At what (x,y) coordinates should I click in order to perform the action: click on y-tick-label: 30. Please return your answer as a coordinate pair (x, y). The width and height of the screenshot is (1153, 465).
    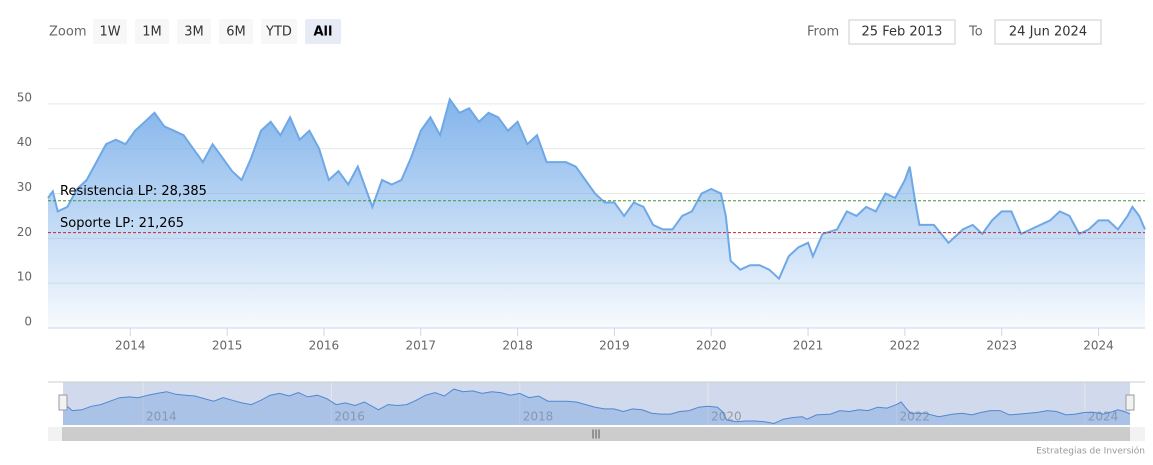
    Looking at the image, I should click on (24, 187).